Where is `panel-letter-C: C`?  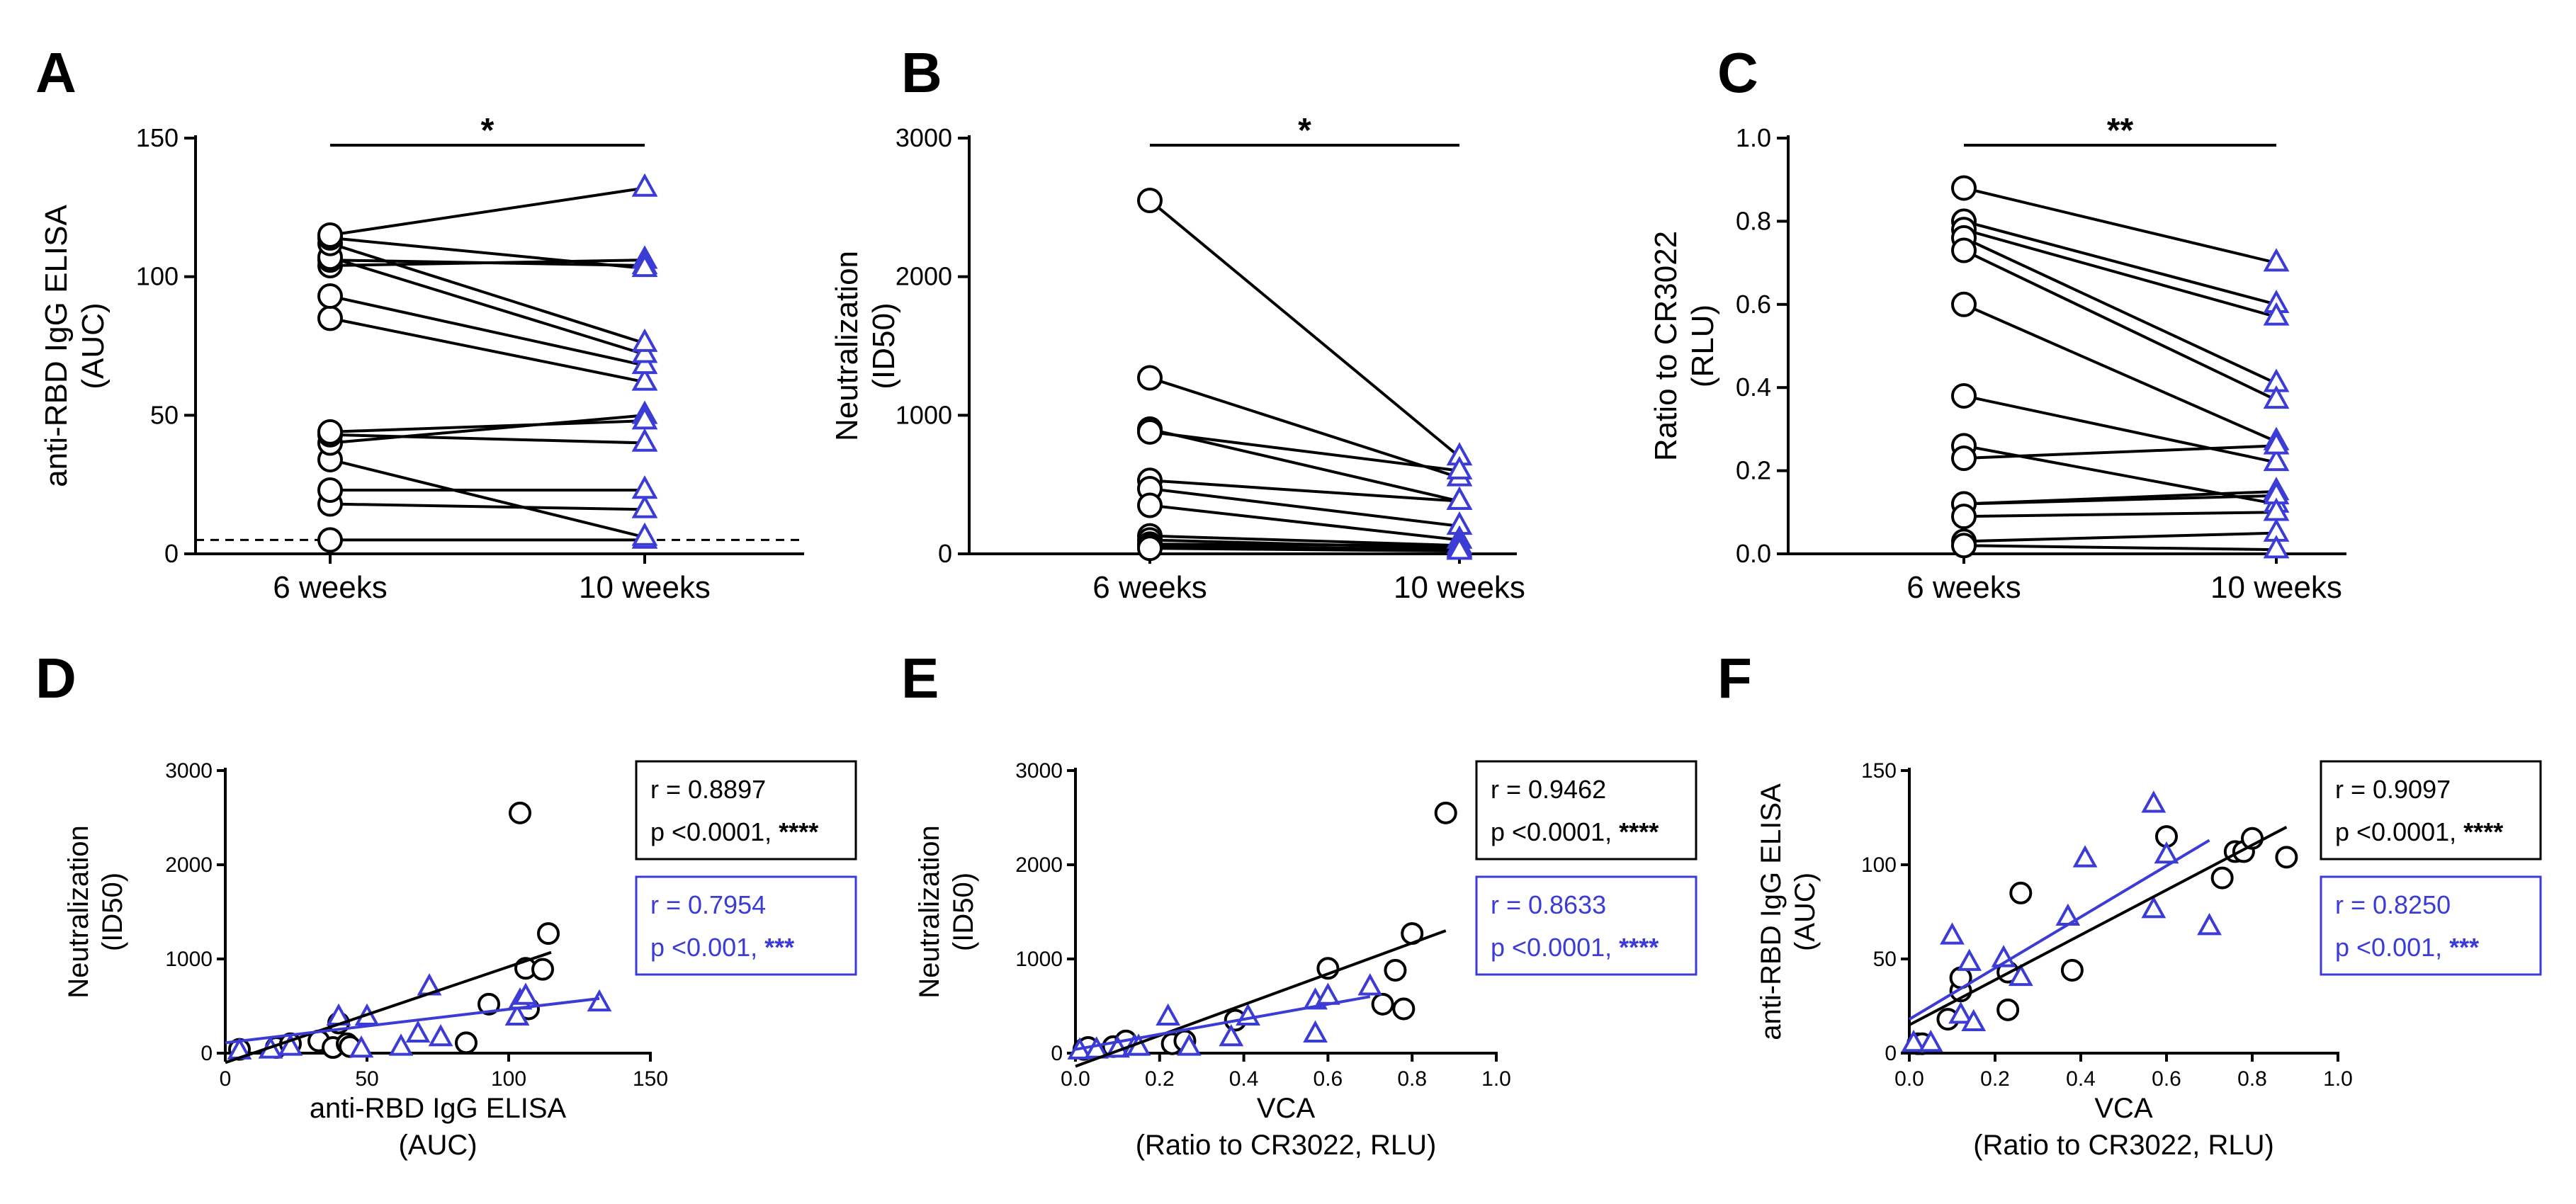
panel-letter-C: C is located at coordinates (1737, 72).